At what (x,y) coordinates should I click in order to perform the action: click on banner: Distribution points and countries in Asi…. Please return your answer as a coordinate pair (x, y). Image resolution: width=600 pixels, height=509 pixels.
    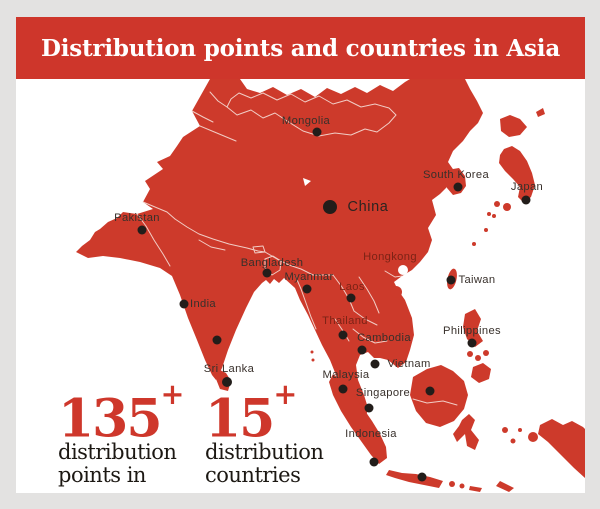
    Looking at the image, I should click on (300, 48).